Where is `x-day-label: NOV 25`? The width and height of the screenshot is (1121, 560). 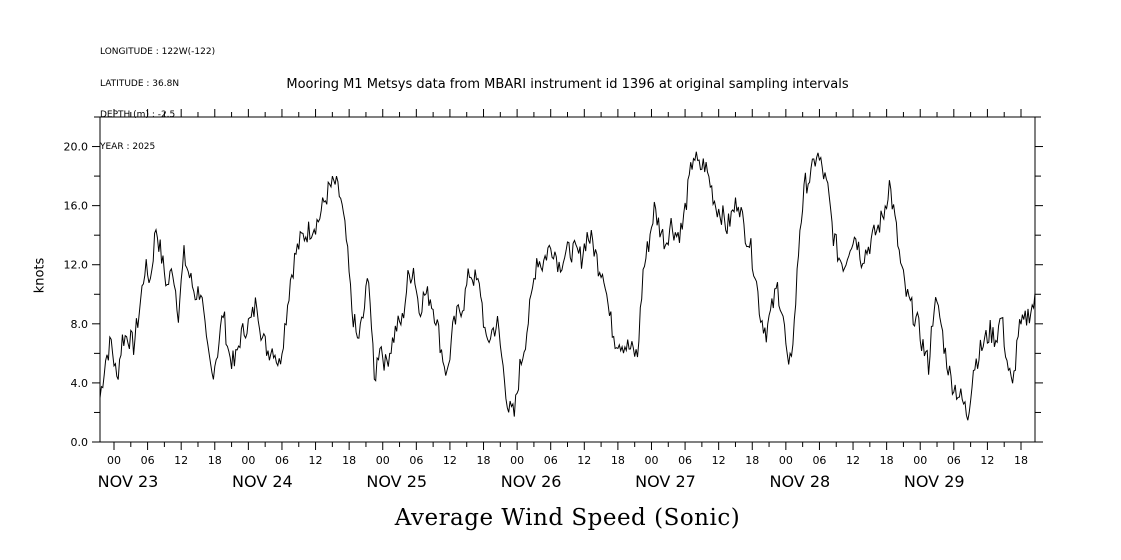
x-day-label: NOV 25 is located at coordinates (396, 481).